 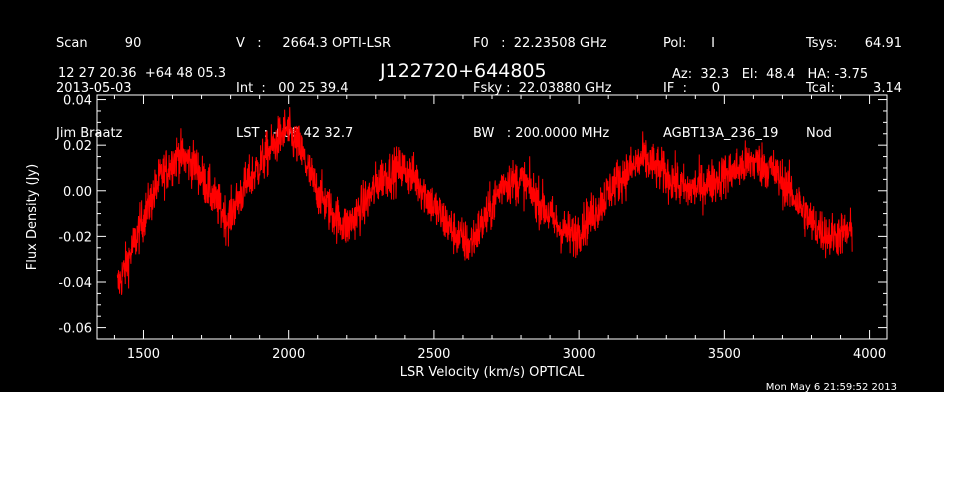 I want to click on observer-line: Jim Braatz, so click(x=89, y=133).